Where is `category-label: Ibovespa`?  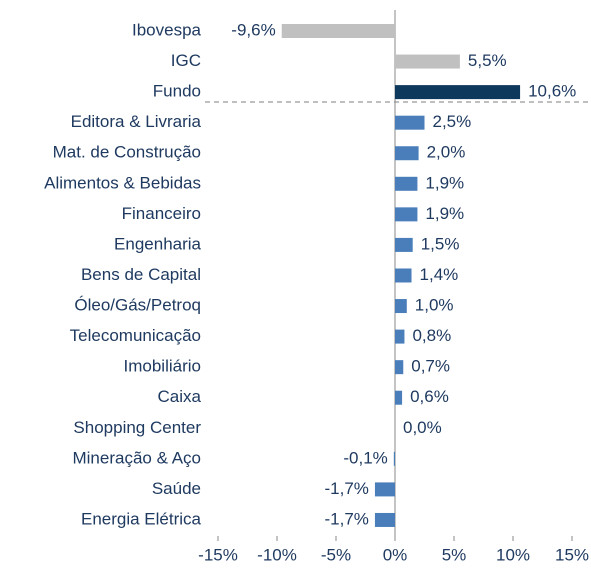
category-label: Ibovespa is located at coordinates (167, 29).